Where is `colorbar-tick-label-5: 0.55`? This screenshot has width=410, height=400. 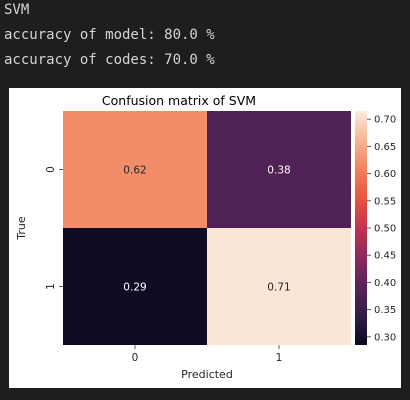 colorbar-tick-label-5: 0.55 is located at coordinates (385, 201).